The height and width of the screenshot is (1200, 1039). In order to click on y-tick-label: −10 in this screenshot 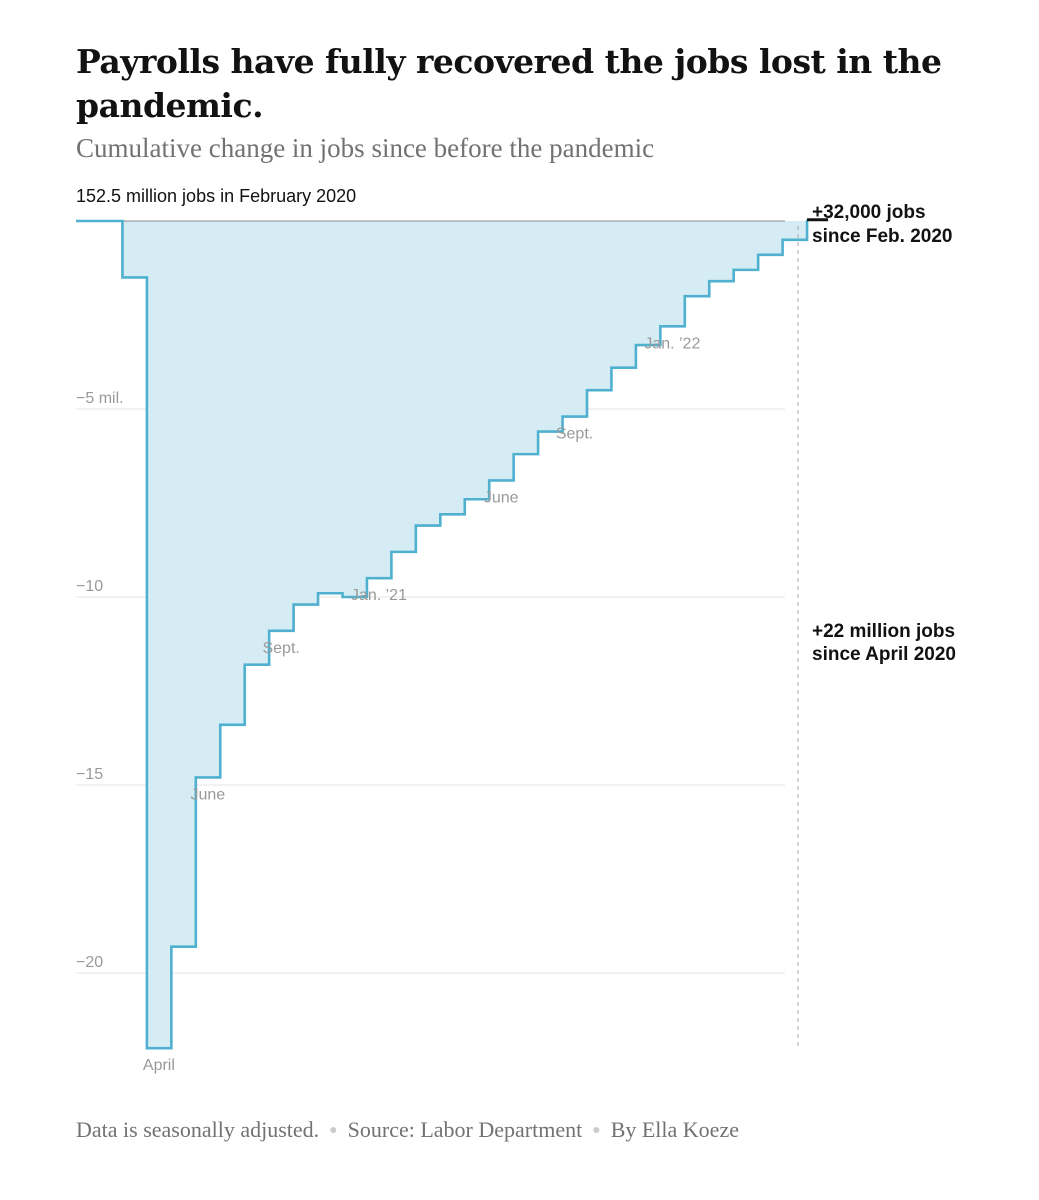, I will do `click(89, 586)`.